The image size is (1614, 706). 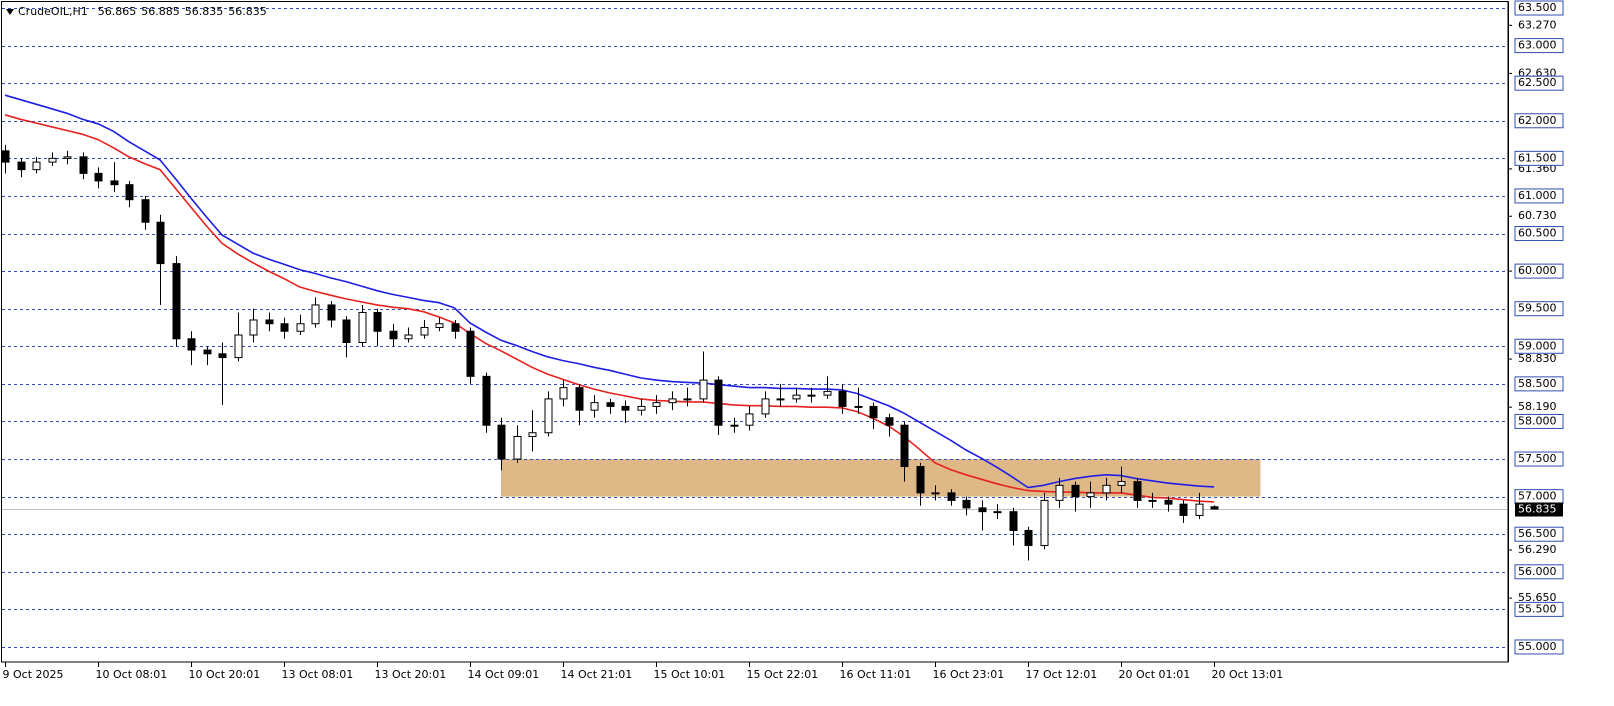 I want to click on y-tick-label: 56.290, so click(x=1537, y=549).